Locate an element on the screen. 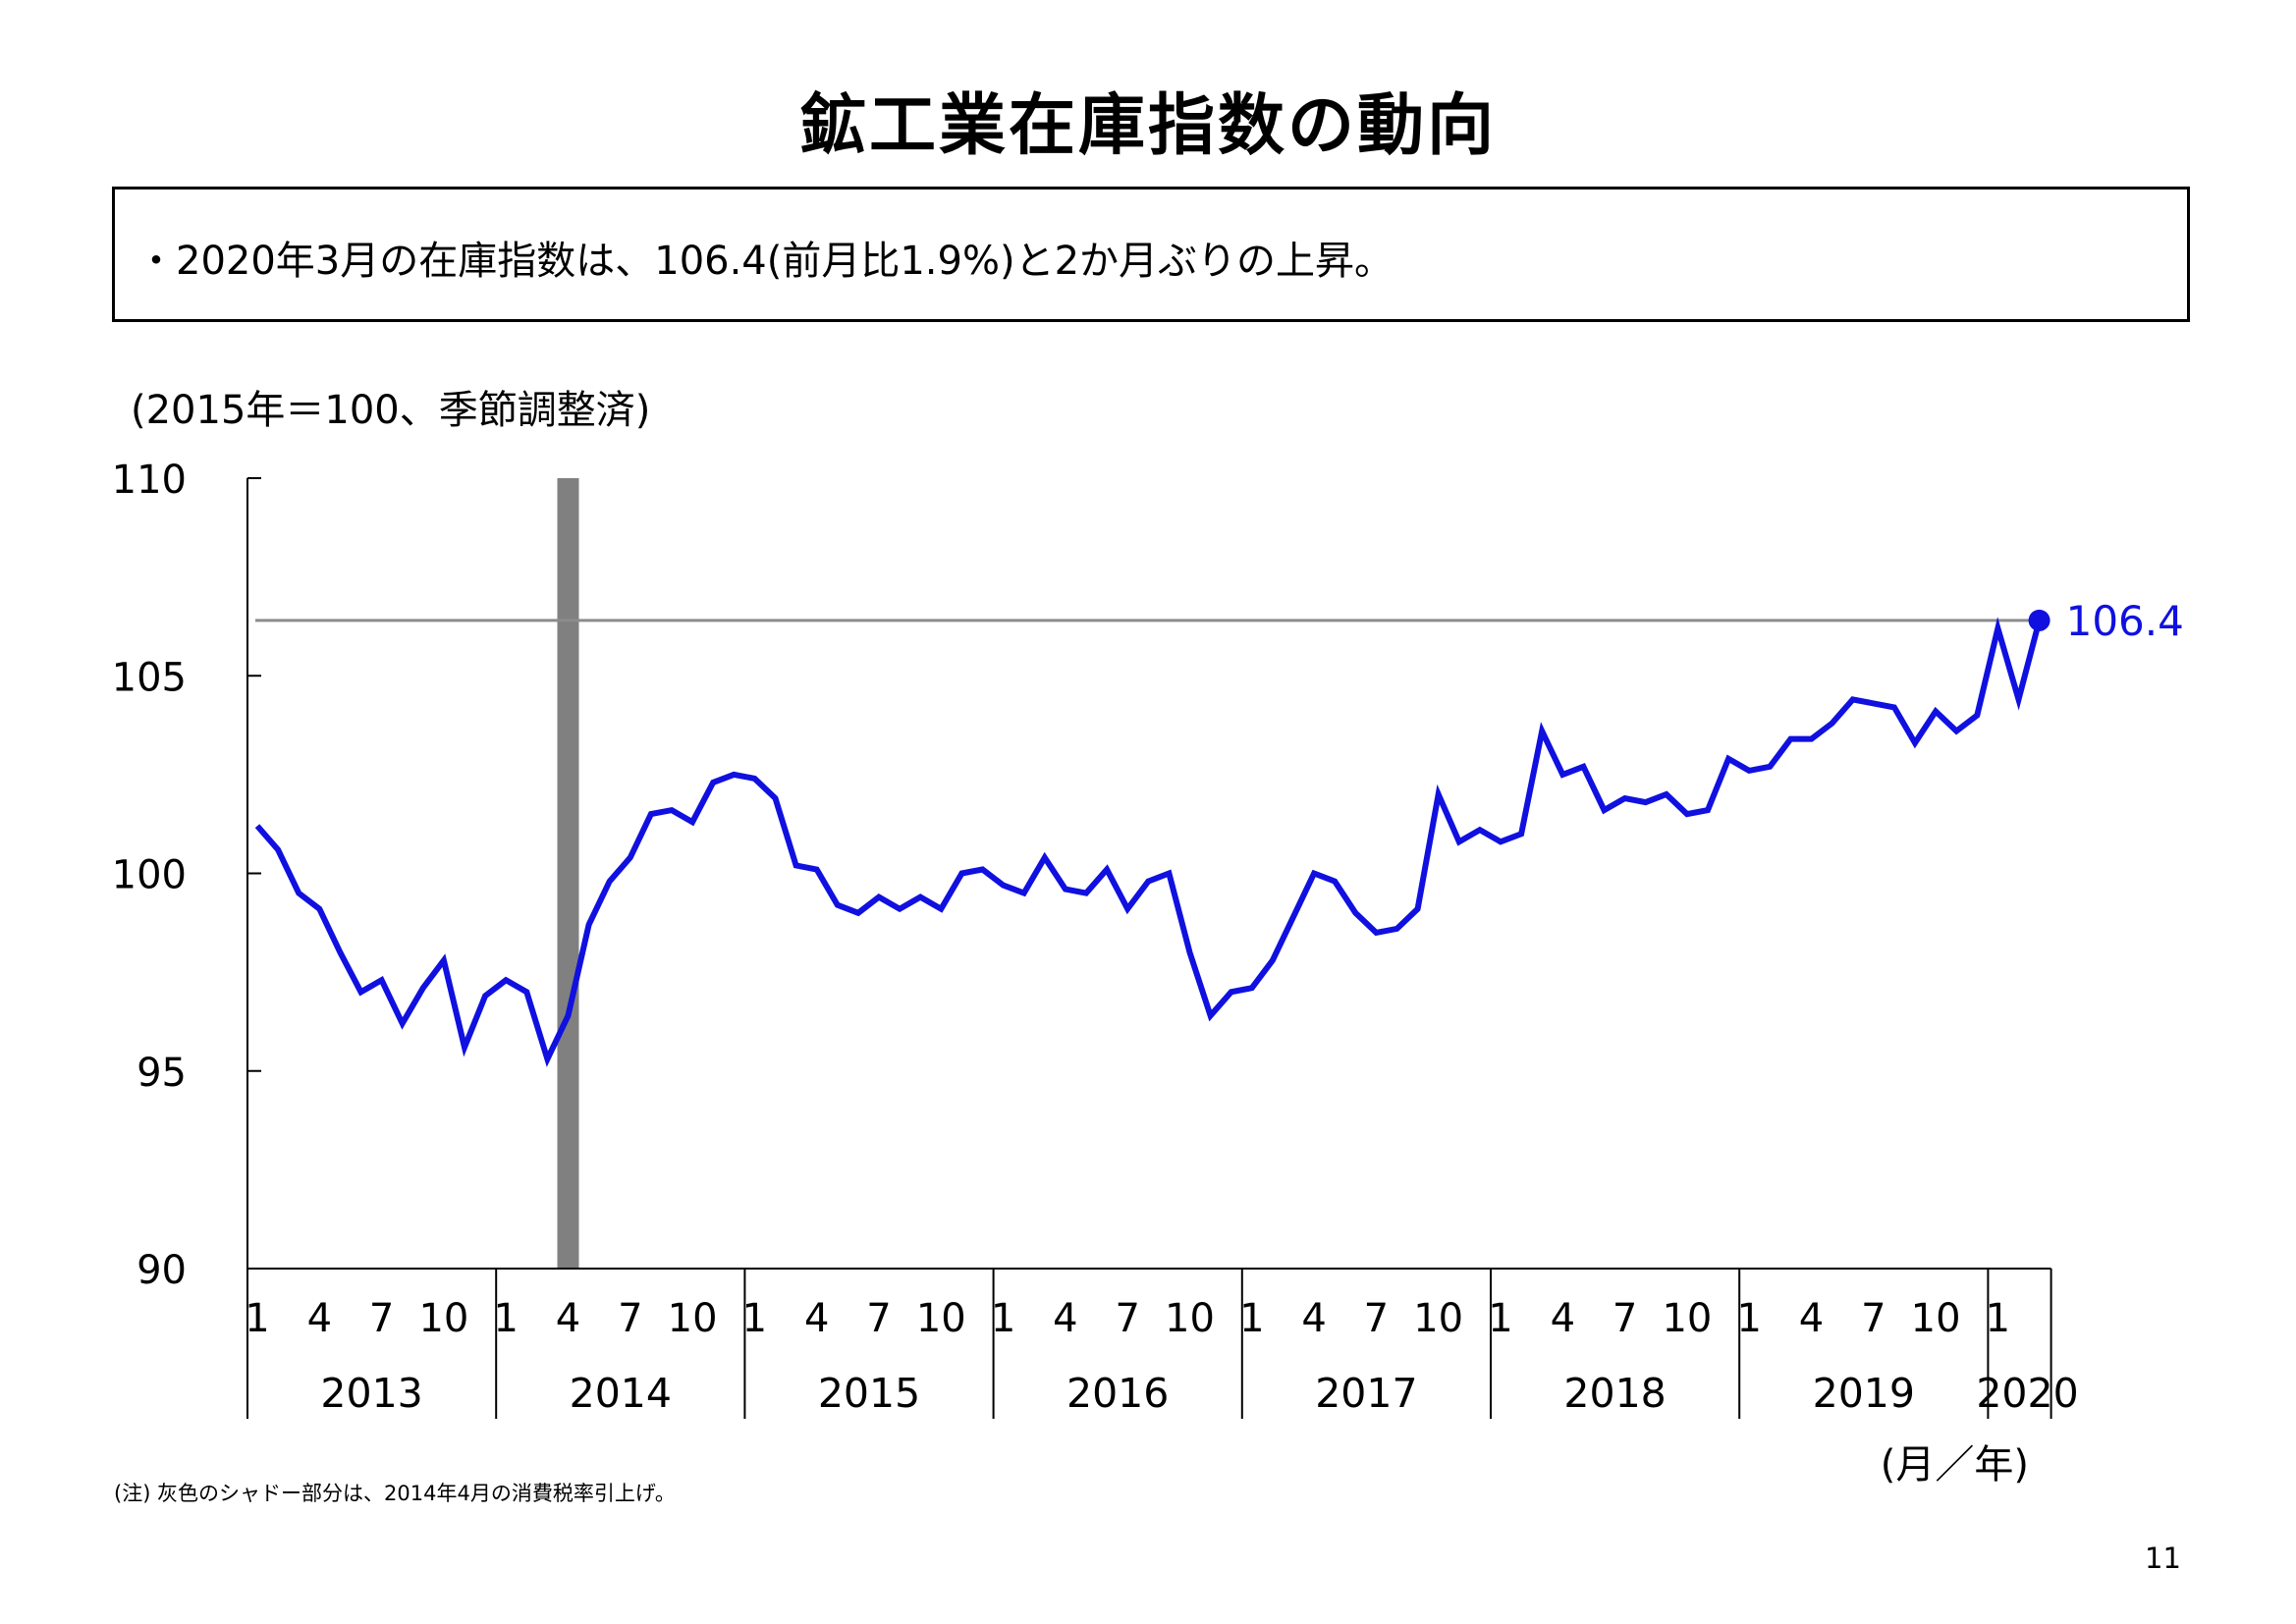  y-ticks-layer: 90 95 100 105 110 is located at coordinates (186, 875).